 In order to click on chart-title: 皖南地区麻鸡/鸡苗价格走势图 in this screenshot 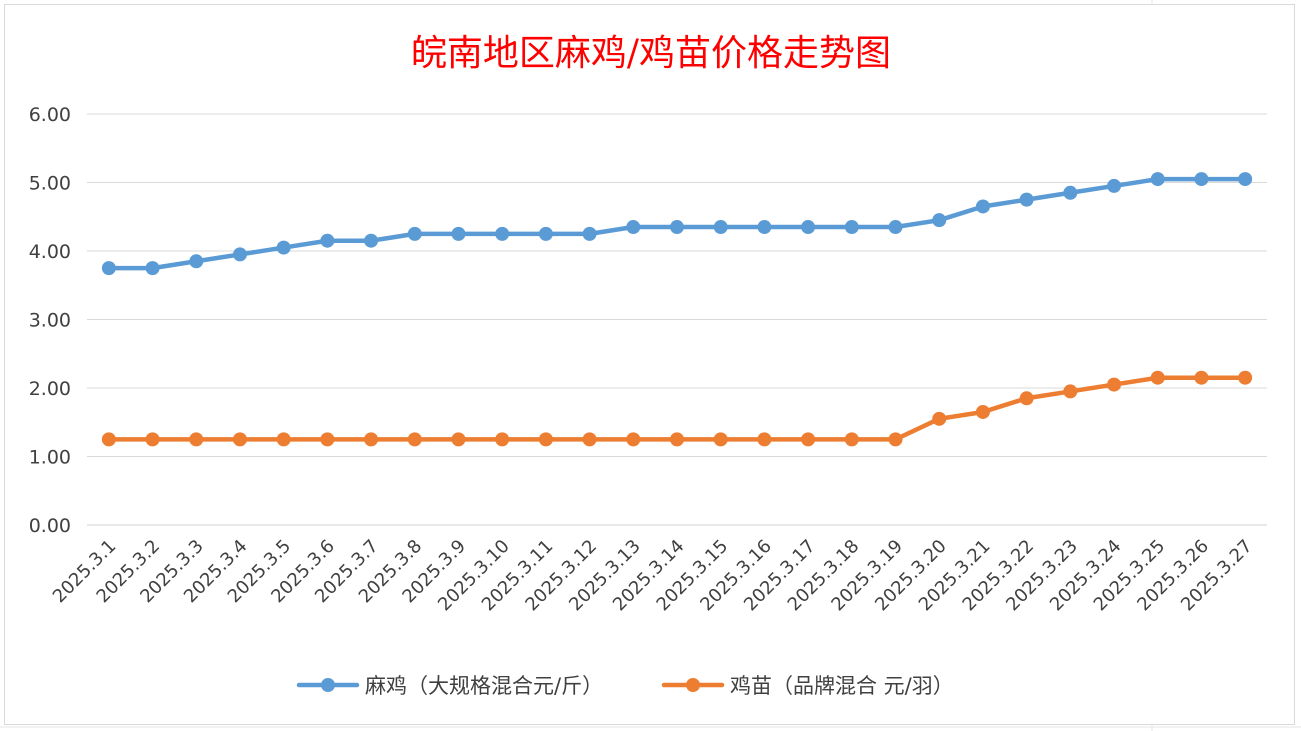, I will do `click(651, 53)`.